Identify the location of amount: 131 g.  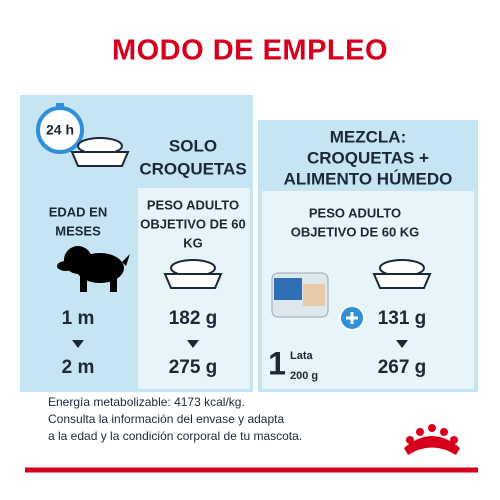
(402, 318).